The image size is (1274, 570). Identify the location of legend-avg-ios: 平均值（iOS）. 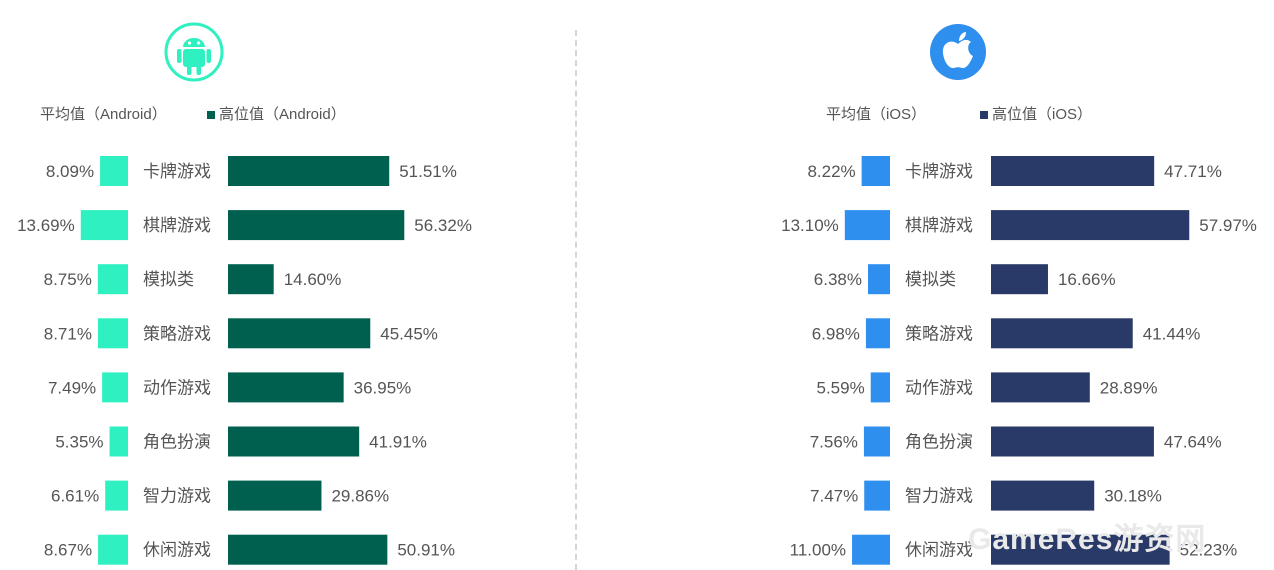
(876, 114).